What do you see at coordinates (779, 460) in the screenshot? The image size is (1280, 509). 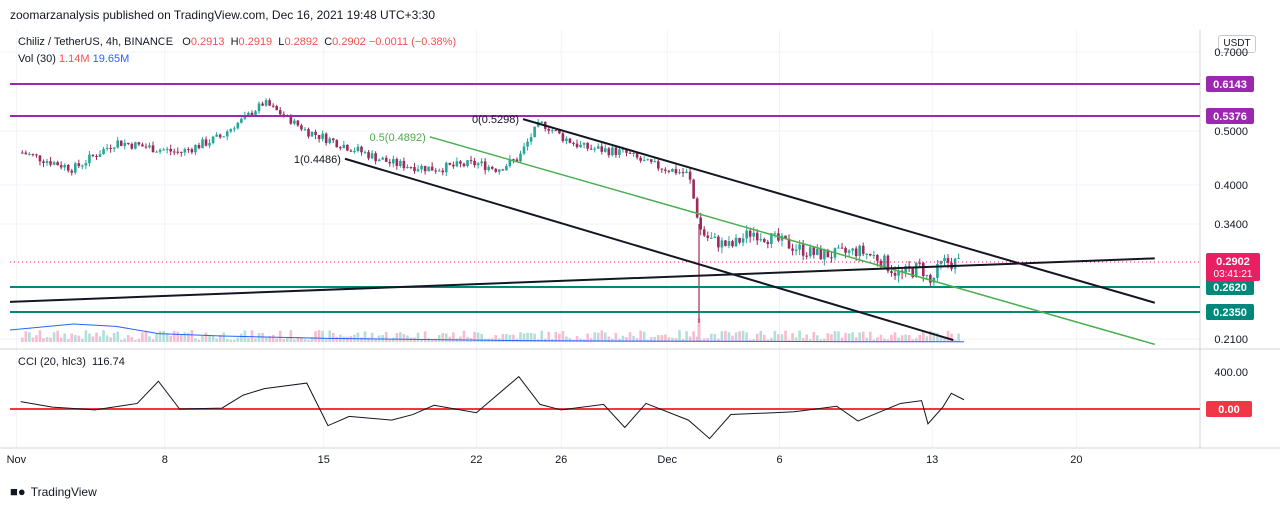 I see `time-tick: 6` at bounding box center [779, 460].